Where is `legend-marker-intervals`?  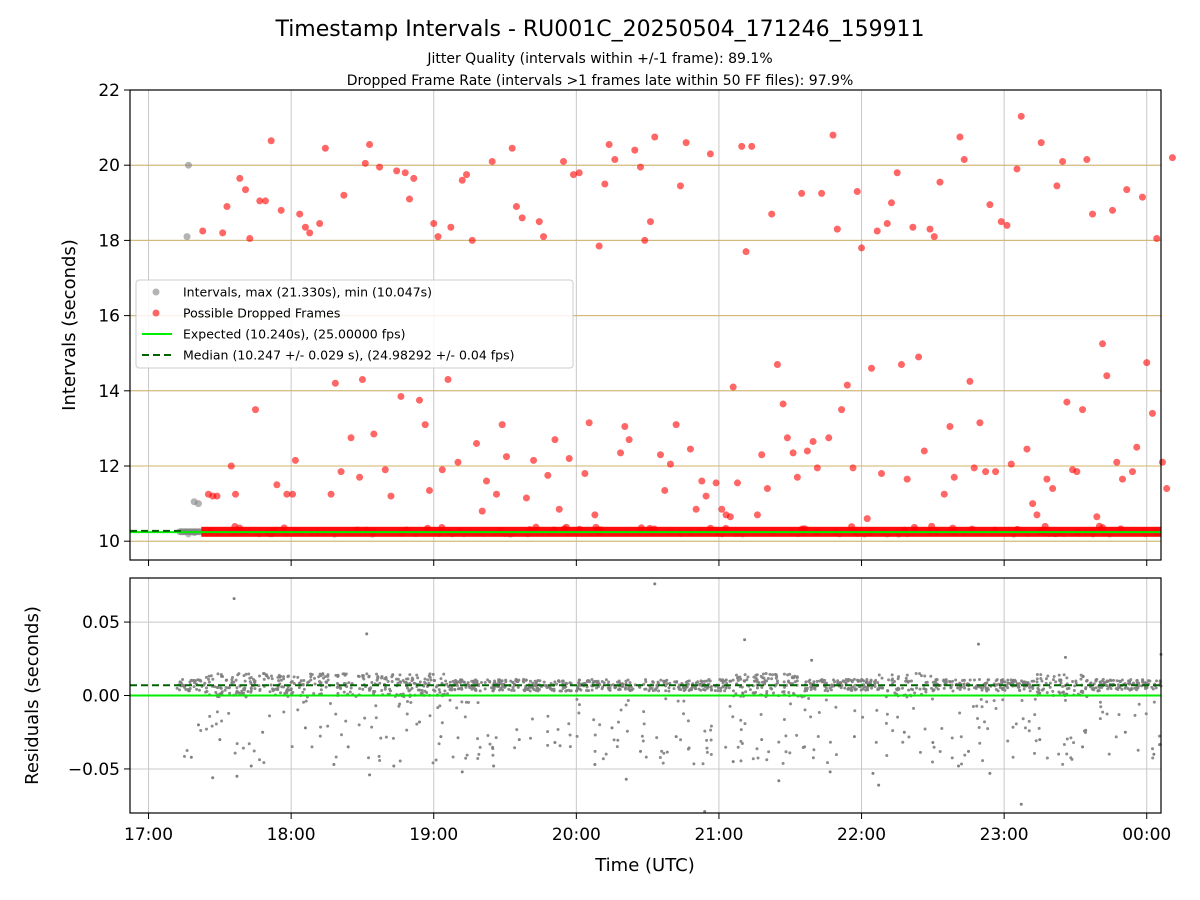
legend-marker-intervals is located at coordinates (156, 292).